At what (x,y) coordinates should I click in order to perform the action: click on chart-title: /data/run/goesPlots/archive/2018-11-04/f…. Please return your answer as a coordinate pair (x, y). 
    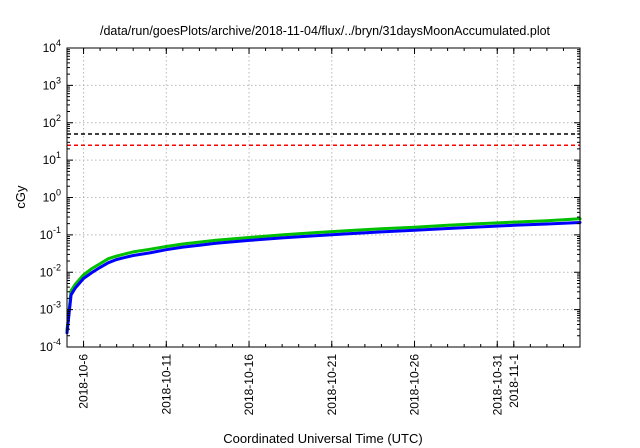
    Looking at the image, I should click on (325, 31).